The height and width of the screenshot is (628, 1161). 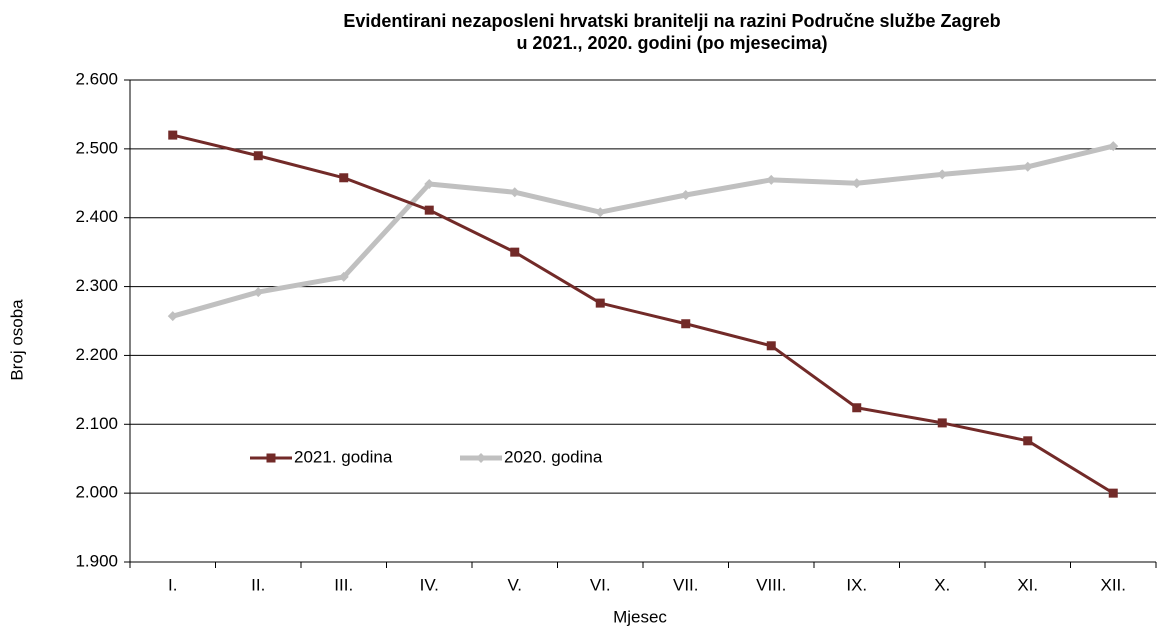 I want to click on y-tick-label: 2.100, so click(x=96, y=423).